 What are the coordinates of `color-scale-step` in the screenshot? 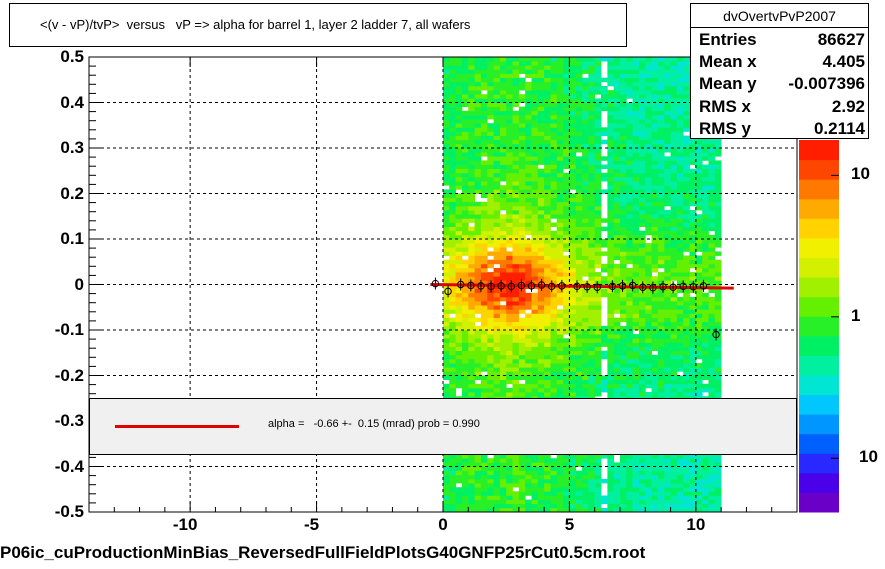 It's located at (819, 169).